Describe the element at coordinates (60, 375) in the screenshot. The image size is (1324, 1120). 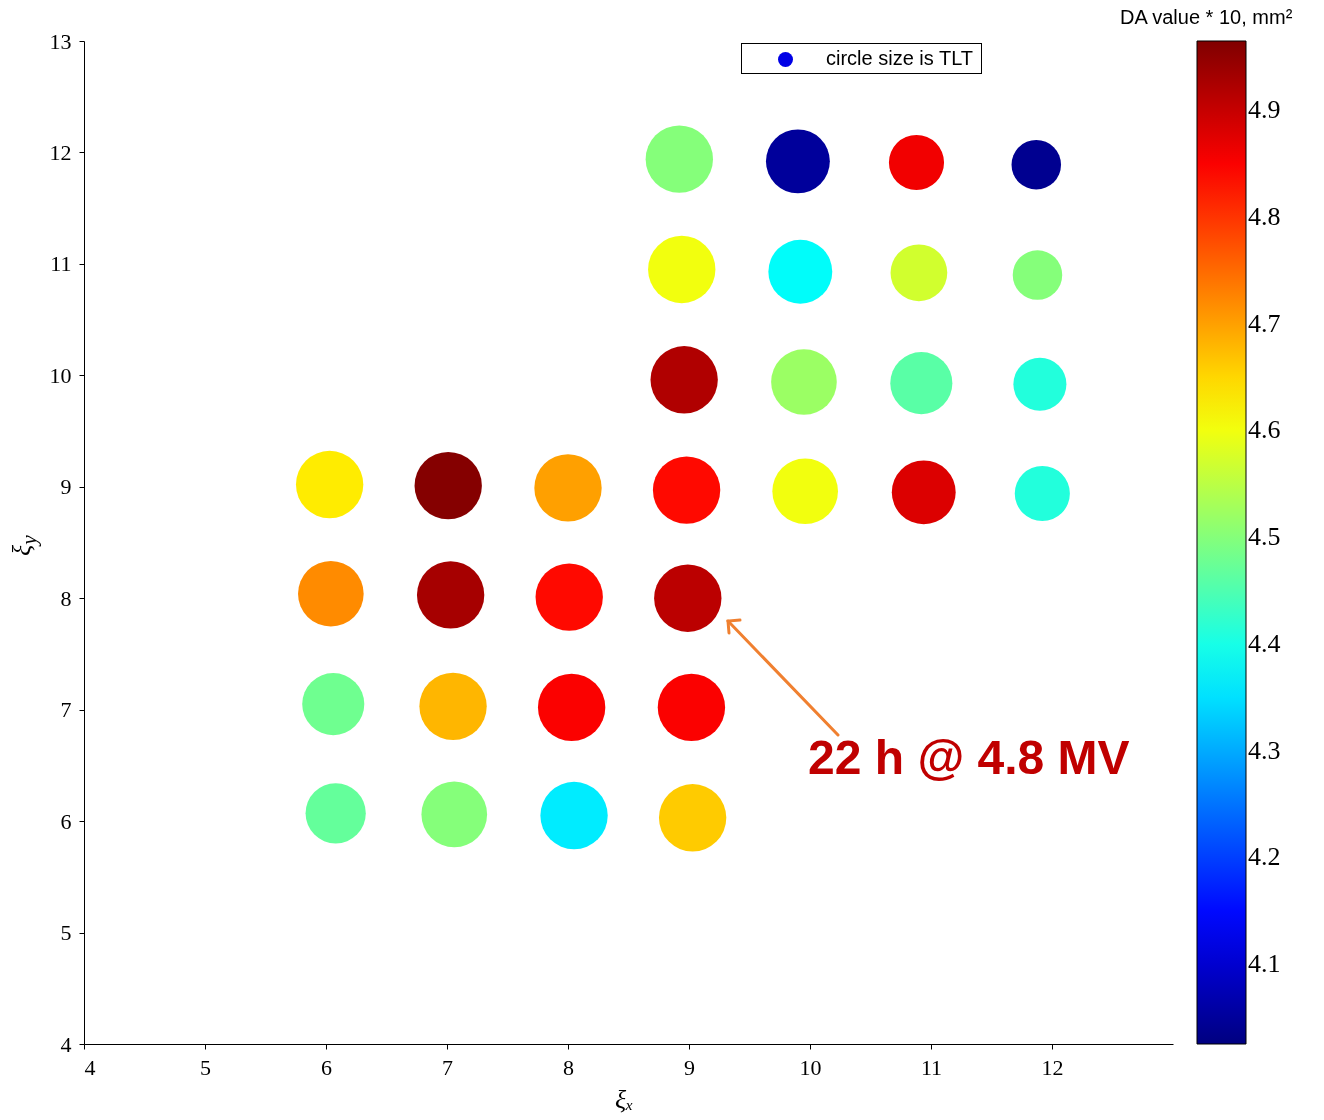
I see `y-tick-label: 10` at that location.